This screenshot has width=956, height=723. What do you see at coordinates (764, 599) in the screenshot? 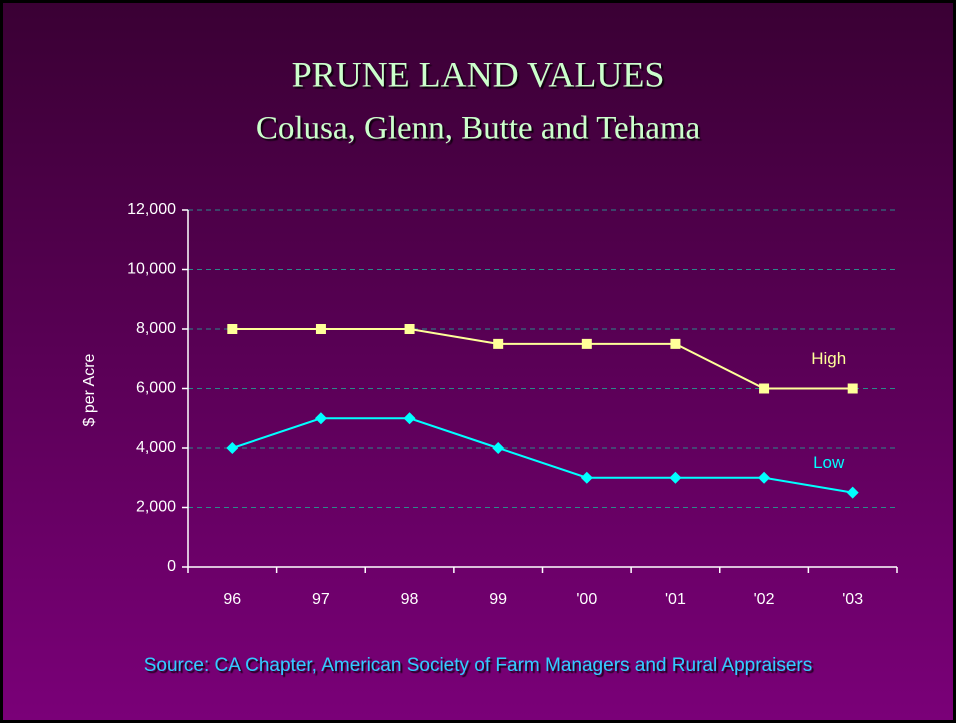
I see `x-tick-label: '02` at bounding box center [764, 599].